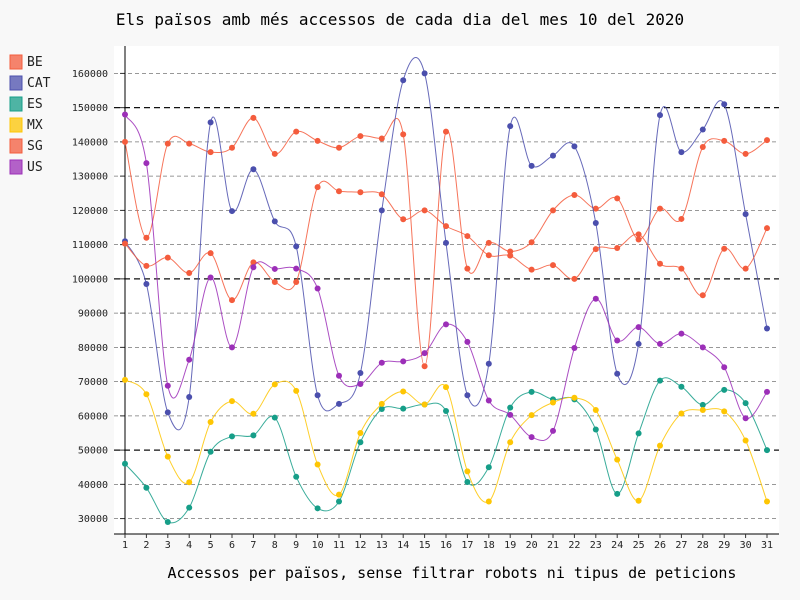  I want to click on y-tick-label: 130000, so click(90, 177).